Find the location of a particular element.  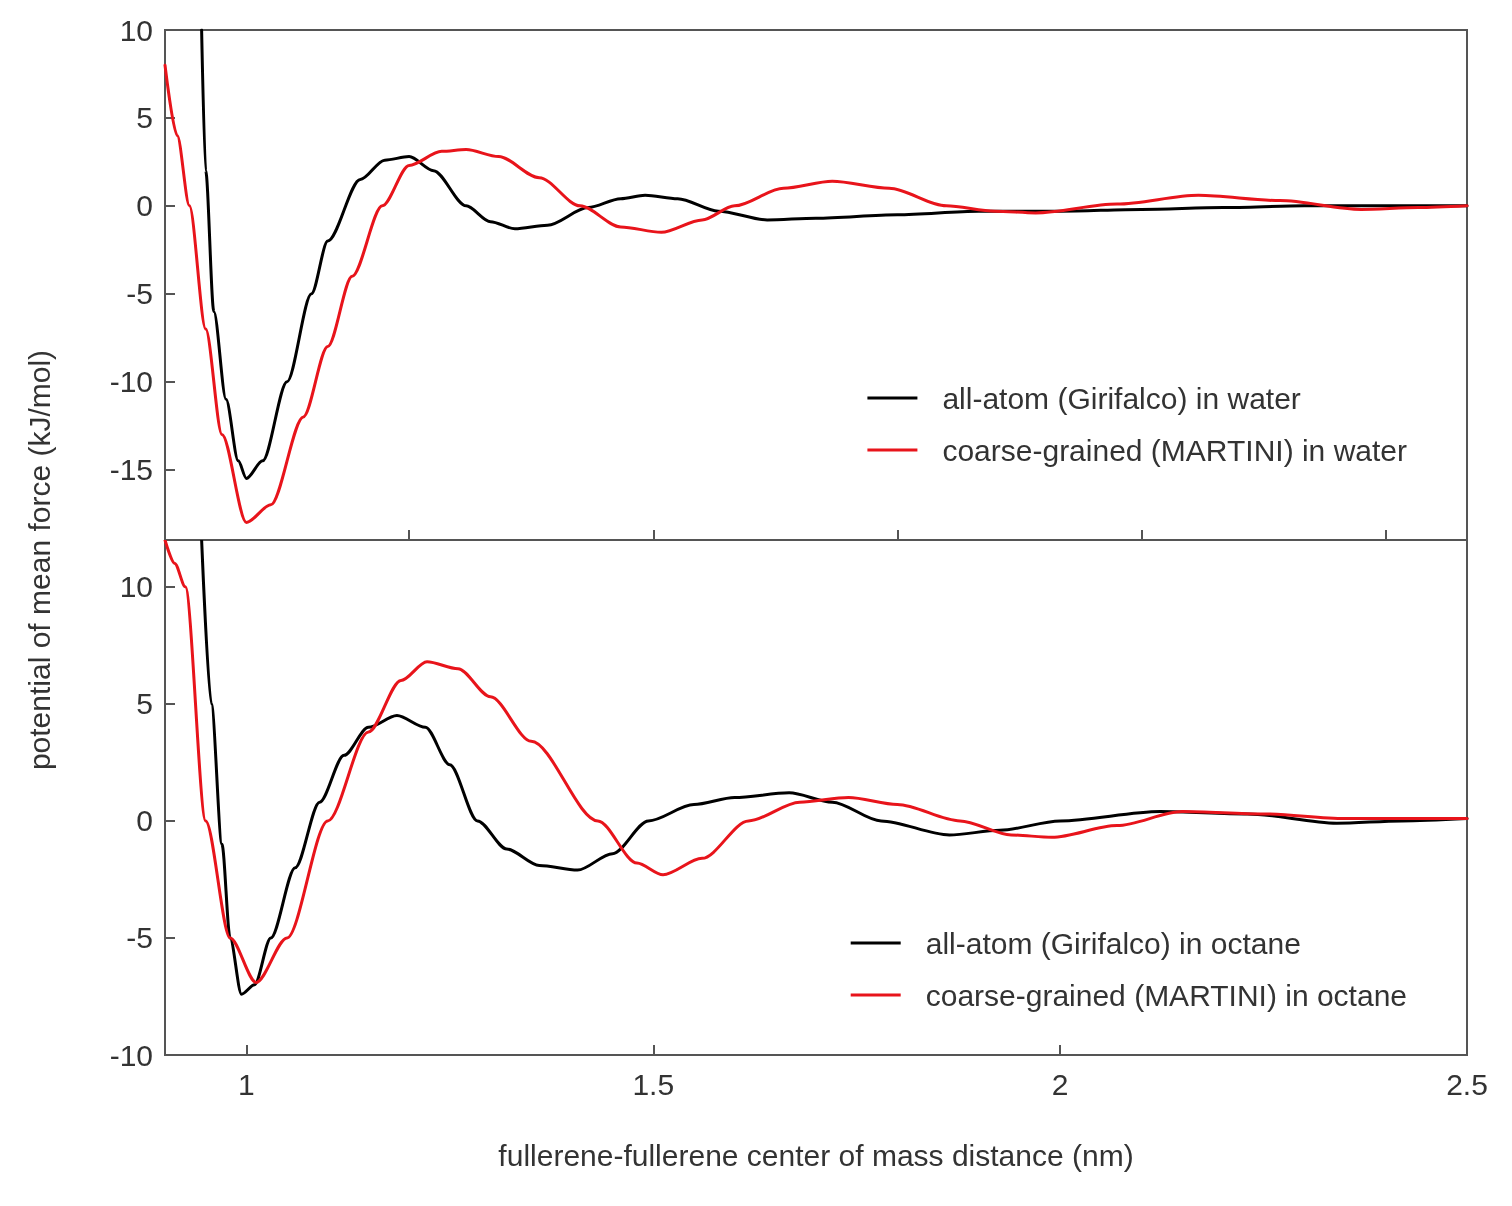

legend-label: all-atom (Girifalco) in octane is located at coordinates (1113, 943).